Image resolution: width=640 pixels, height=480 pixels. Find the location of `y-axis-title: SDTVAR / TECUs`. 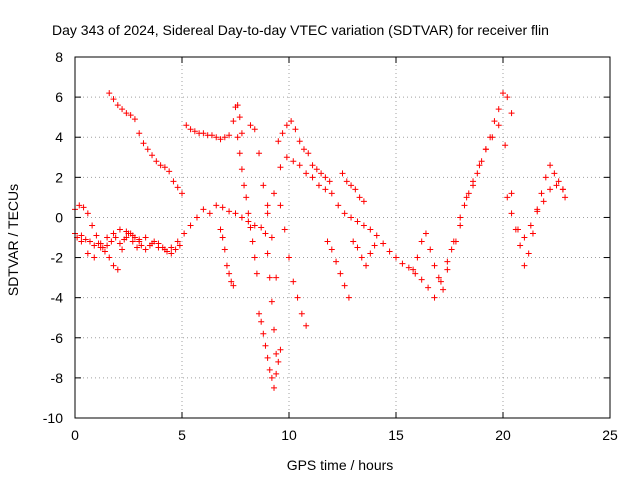

y-axis-title: SDTVAR / TECUs is located at coordinates (13, 240).